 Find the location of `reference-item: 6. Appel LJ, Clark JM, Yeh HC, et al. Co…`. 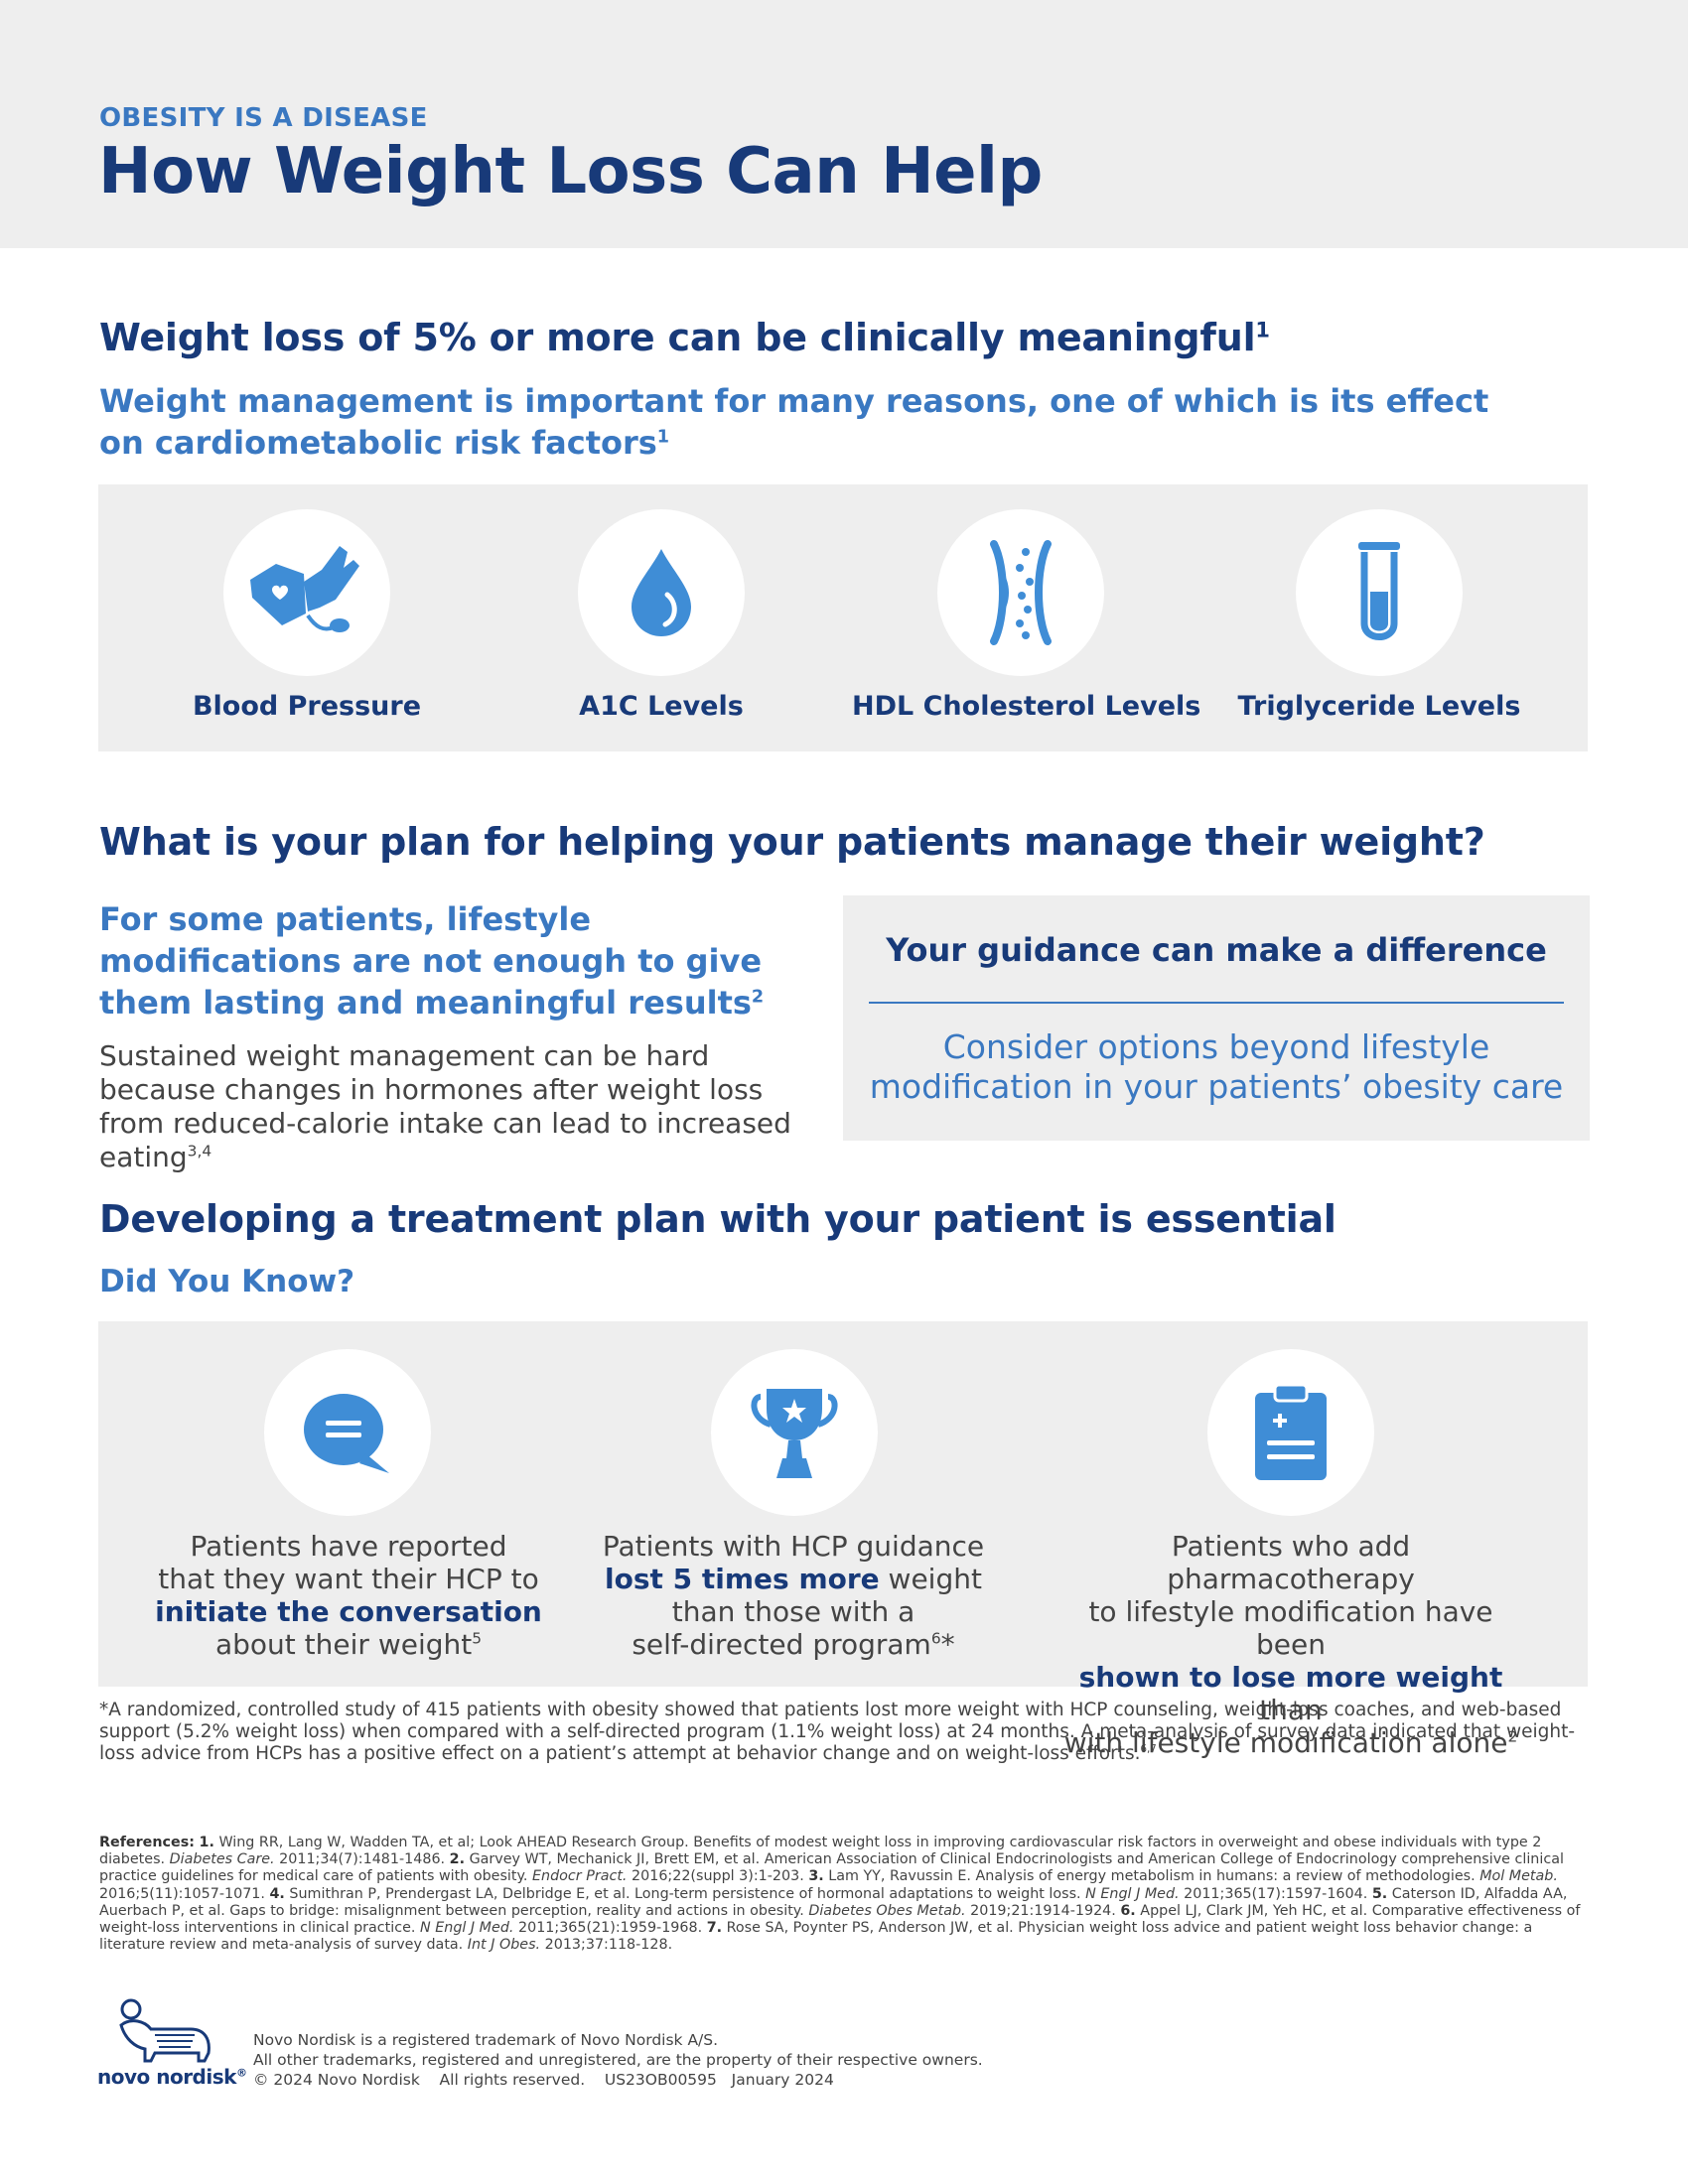

reference-item: 6. Appel LJ, Clark JM, Yeh HC, et al. Co… is located at coordinates (840, 1919).